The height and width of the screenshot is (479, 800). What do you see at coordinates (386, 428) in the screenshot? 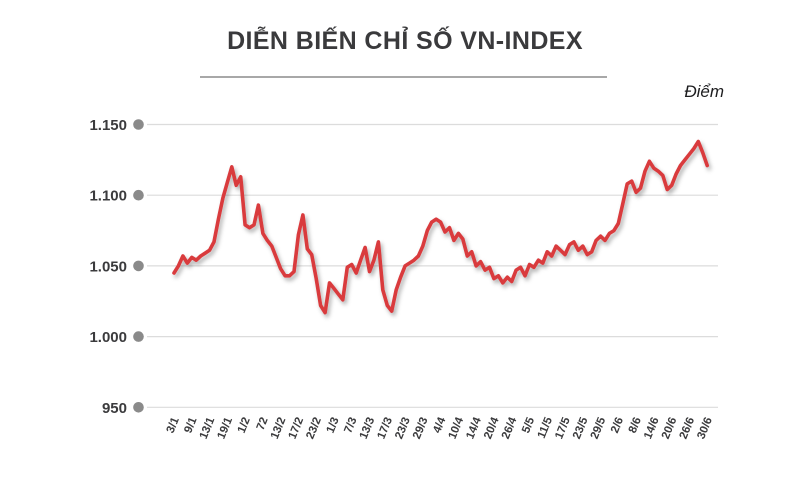
I see `x-tick-label: 17/3` at bounding box center [386, 428].